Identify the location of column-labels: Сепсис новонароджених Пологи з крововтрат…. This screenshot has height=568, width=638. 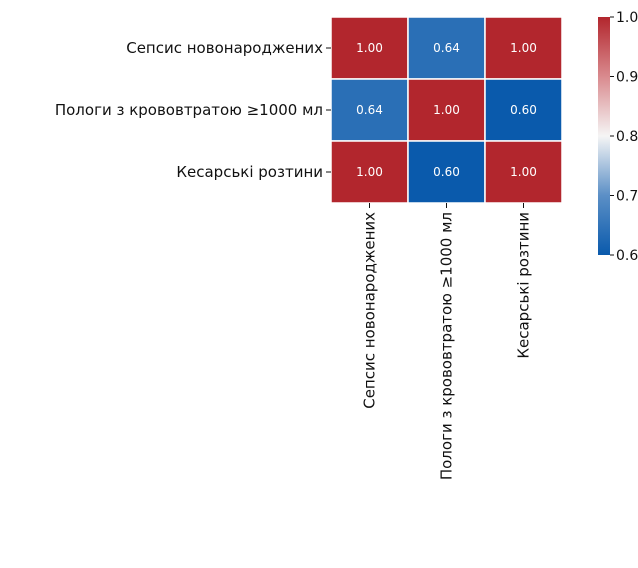
(447, 341).